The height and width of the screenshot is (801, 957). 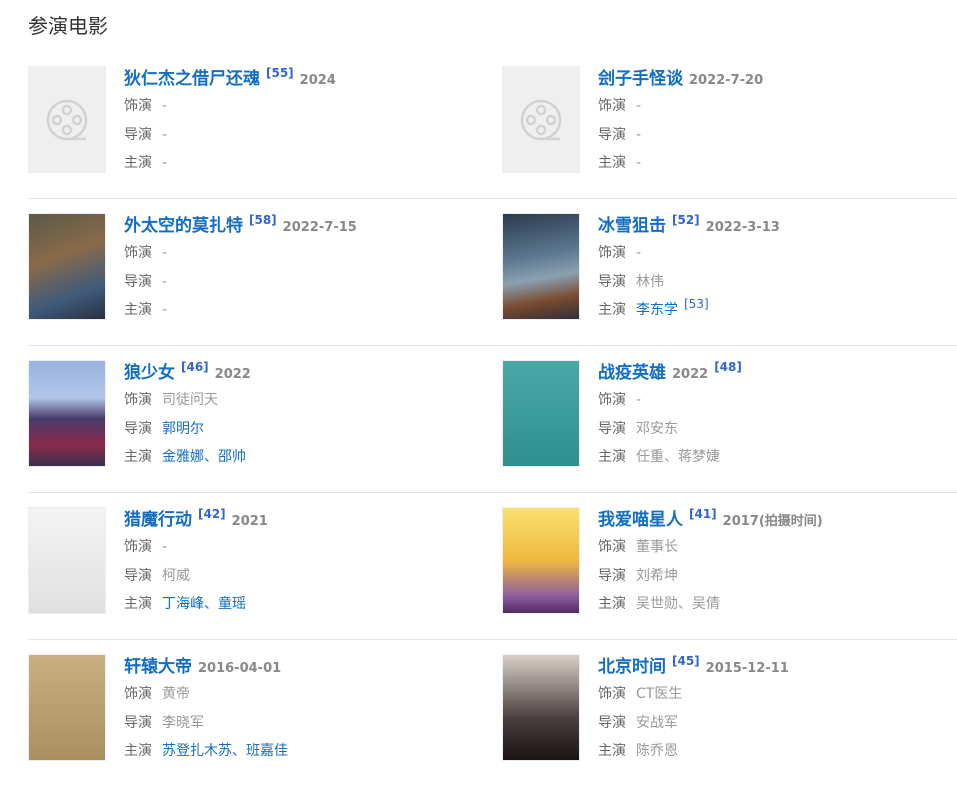 I want to click on cast-reference-link: [53], so click(x=696, y=304).